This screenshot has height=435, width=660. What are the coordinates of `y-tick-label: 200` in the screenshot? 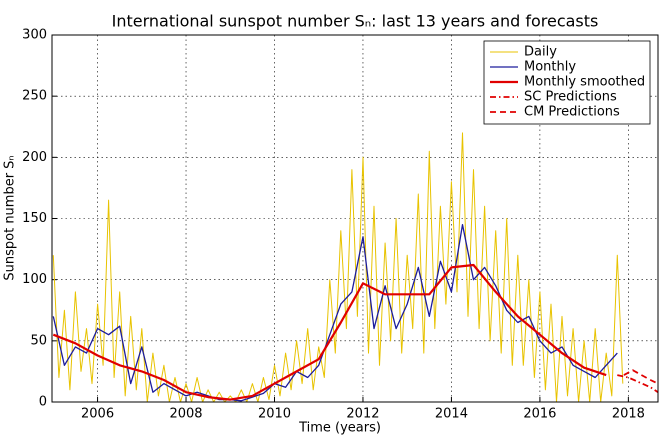 It's located at (34, 157).